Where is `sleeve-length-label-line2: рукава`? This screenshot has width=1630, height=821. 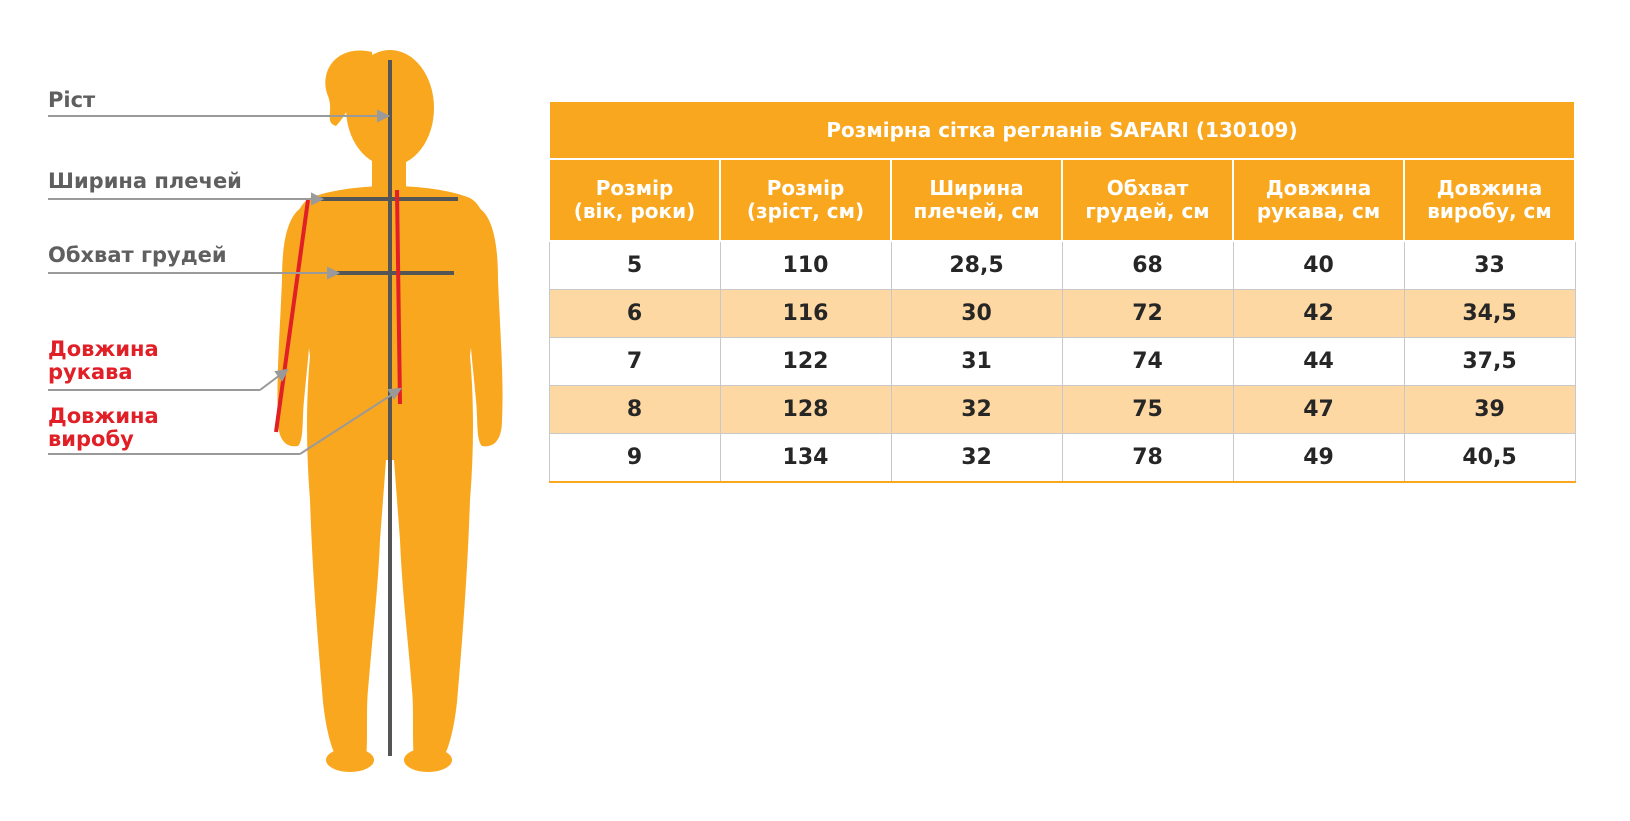
sleeve-length-label-line2: рукава is located at coordinates (90, 372).